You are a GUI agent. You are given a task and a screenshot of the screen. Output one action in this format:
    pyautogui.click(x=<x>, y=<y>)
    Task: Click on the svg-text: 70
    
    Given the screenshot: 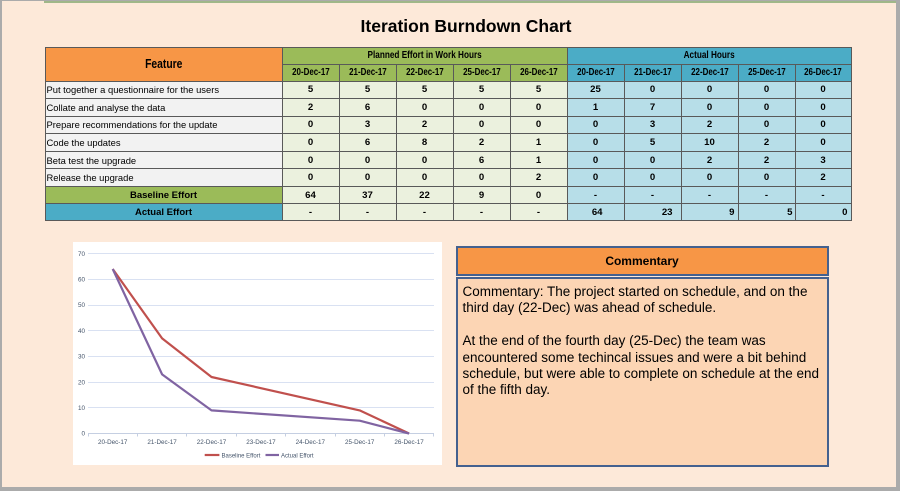 What is the action you would take?
    pyautogui.click(x=82, y=254)
    